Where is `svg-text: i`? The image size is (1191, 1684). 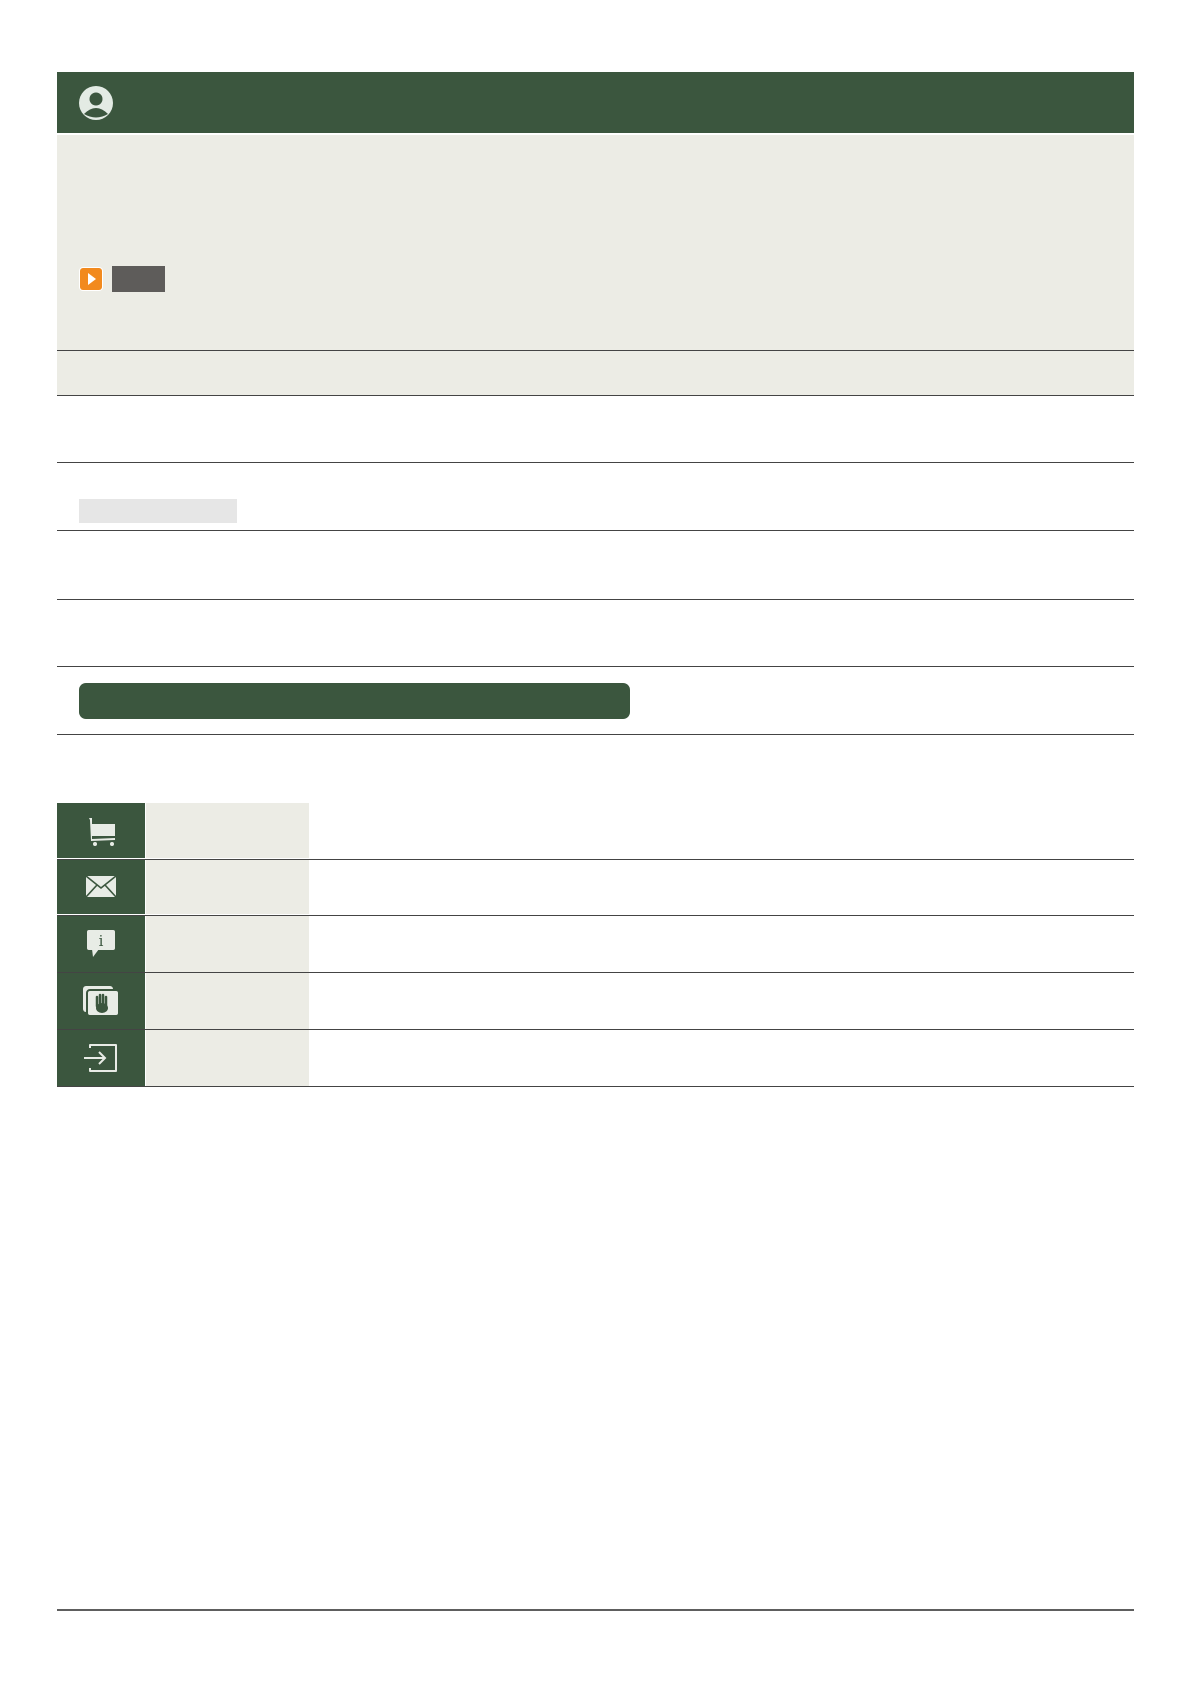 svg-text: i is located at coordinates (101, 941).